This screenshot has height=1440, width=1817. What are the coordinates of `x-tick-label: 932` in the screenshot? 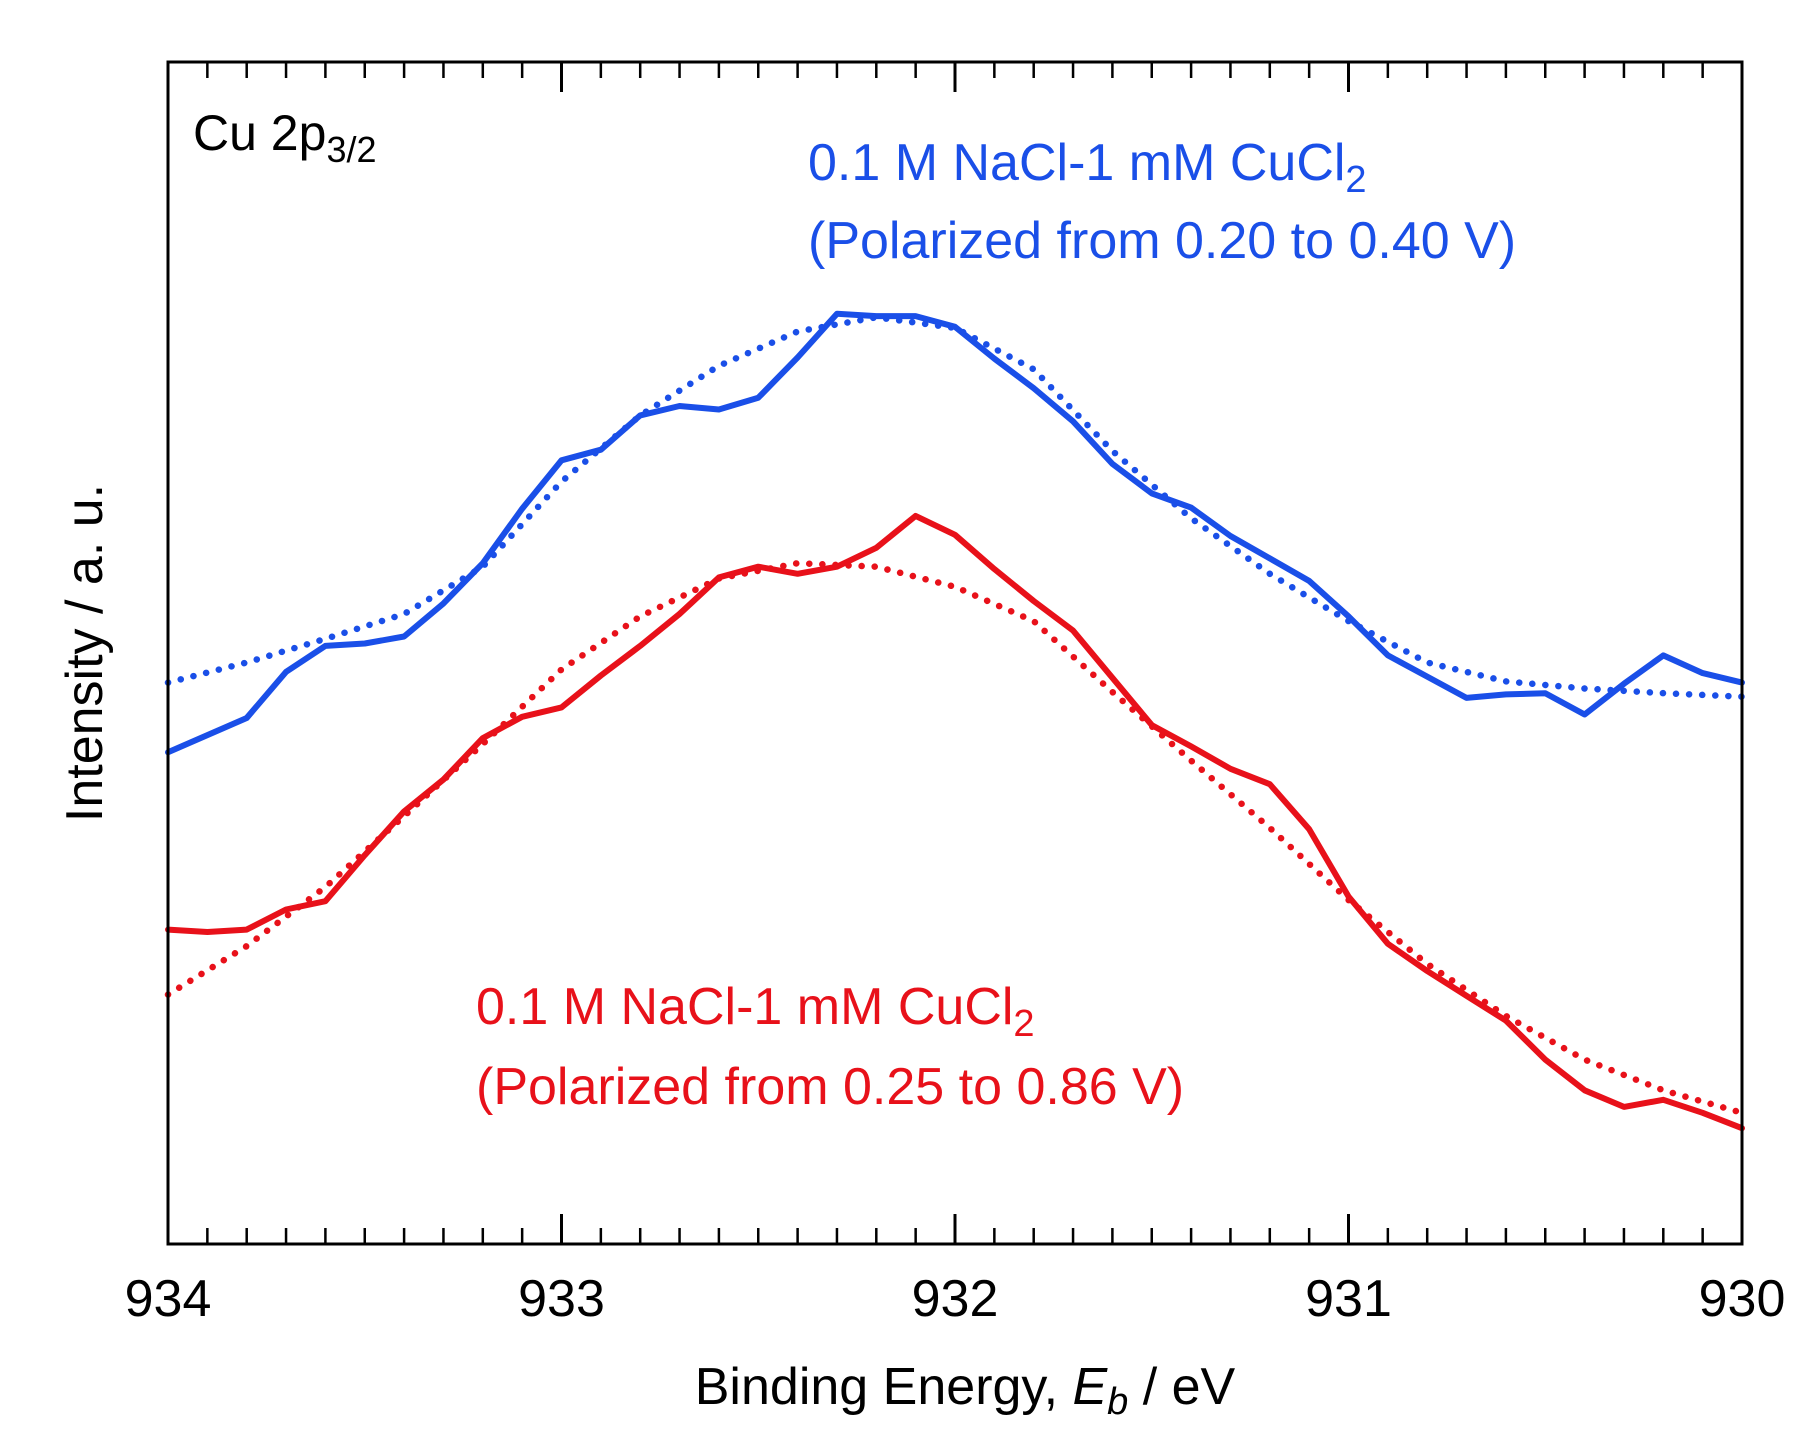 It's located at (955, 1299).